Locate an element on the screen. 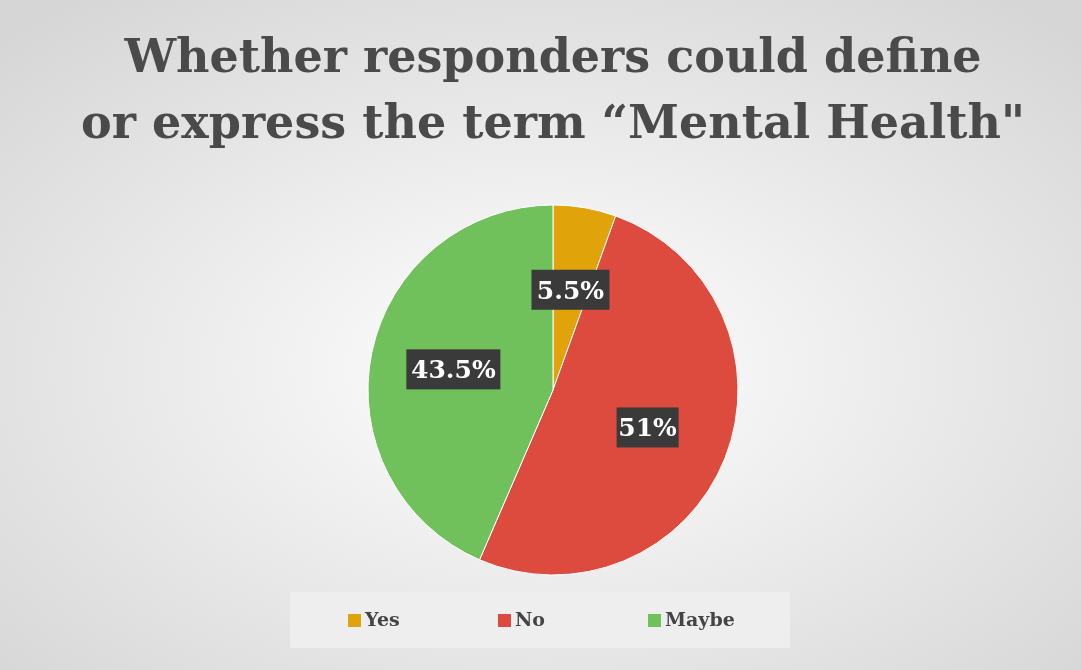  legend-label: Yes is located at coordinates (382, 619).